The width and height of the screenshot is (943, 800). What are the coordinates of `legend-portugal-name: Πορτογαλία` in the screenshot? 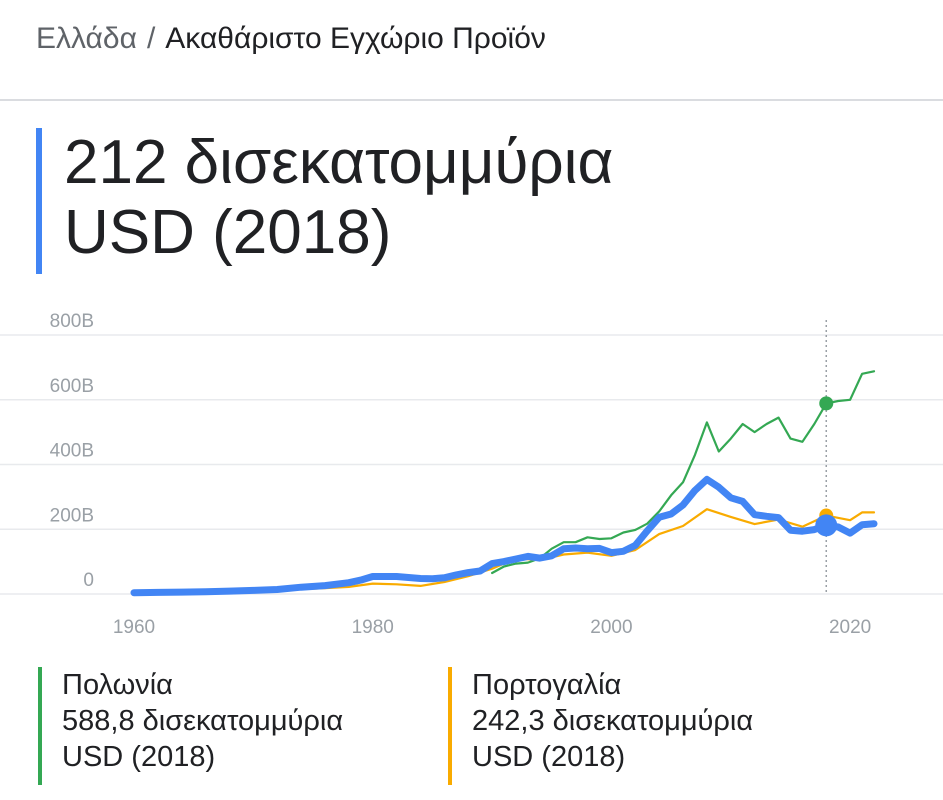 It's located at (547, 685).